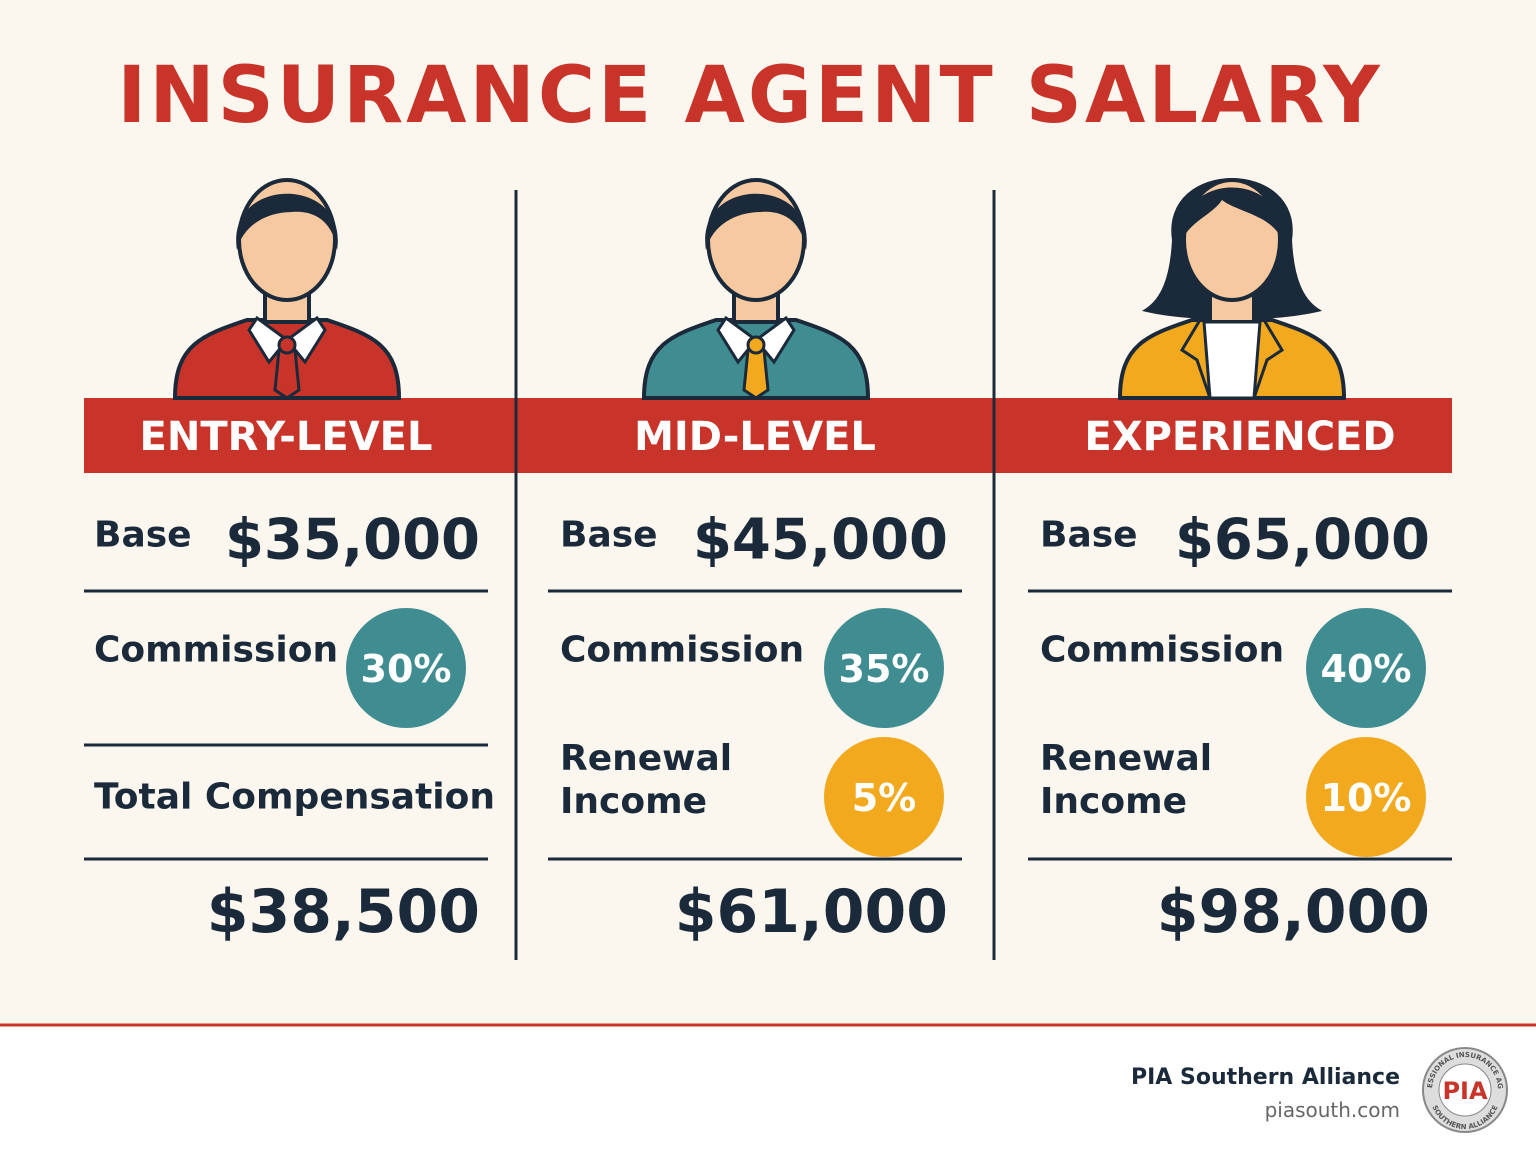  What do you see at coordinates (1232, 360) in the screenshot?
I see `blouse` at bounding box center [1232, 360].